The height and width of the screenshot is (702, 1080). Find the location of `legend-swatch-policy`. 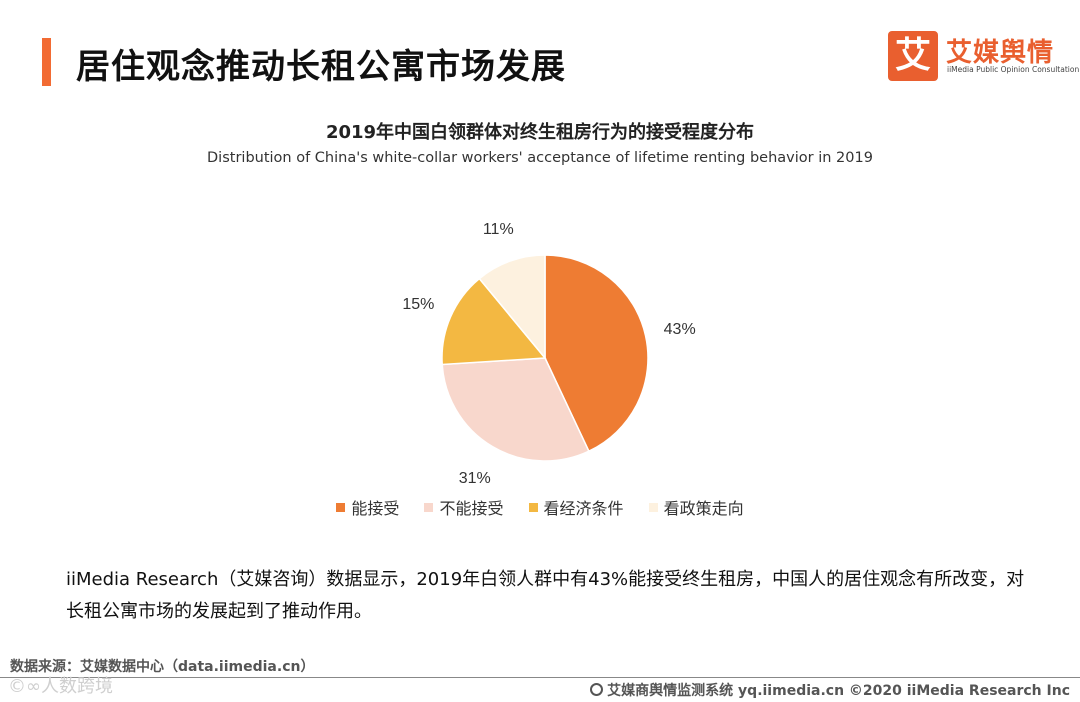

legend-swatch-policy is located at coordinates (653, 507).